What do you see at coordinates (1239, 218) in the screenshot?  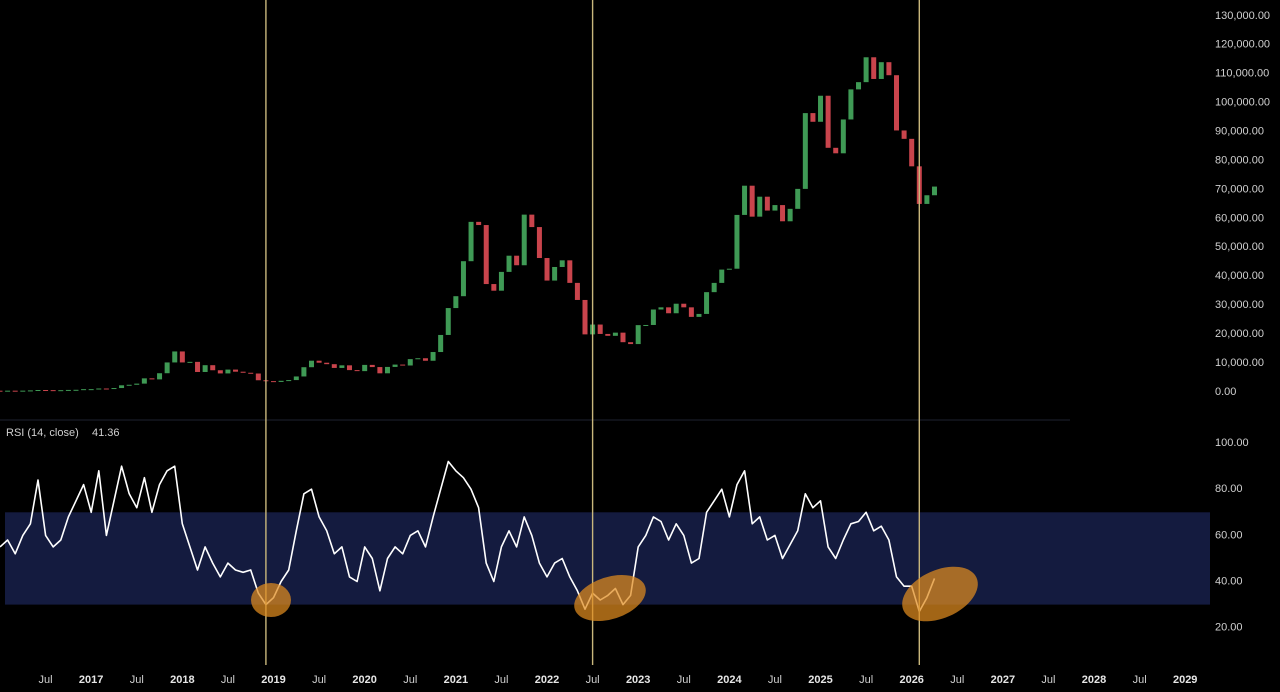 I see `price-tick-label: 60,000.00` at bounding box center [1239, 218].